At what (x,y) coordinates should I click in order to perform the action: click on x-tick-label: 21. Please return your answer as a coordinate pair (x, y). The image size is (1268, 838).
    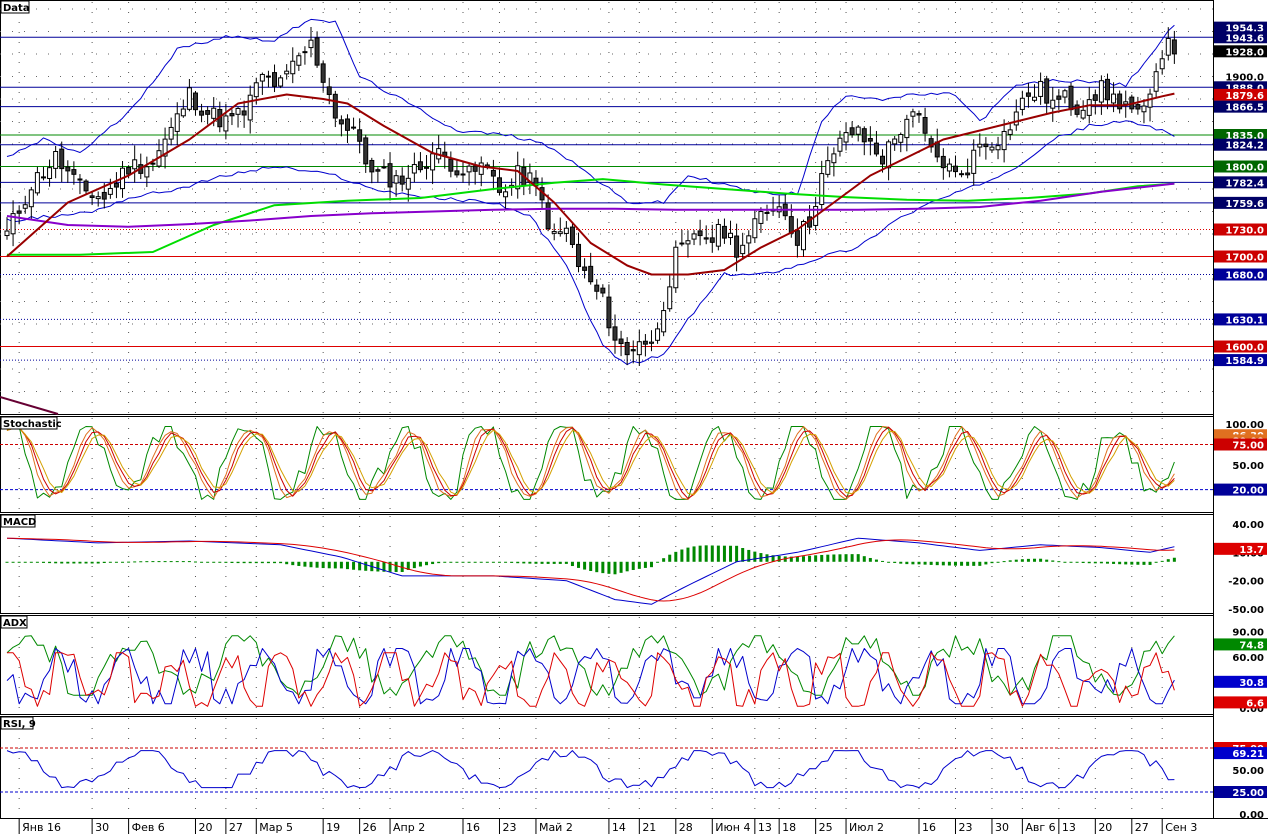
    Looking at the image, I should click on (649, 827).